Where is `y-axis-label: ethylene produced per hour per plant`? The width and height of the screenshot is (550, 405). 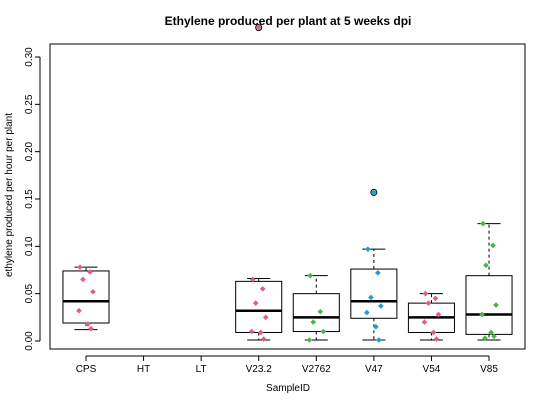
y-axis-label: ethylene produced per hour per plant is located at coordinates (9, 195).